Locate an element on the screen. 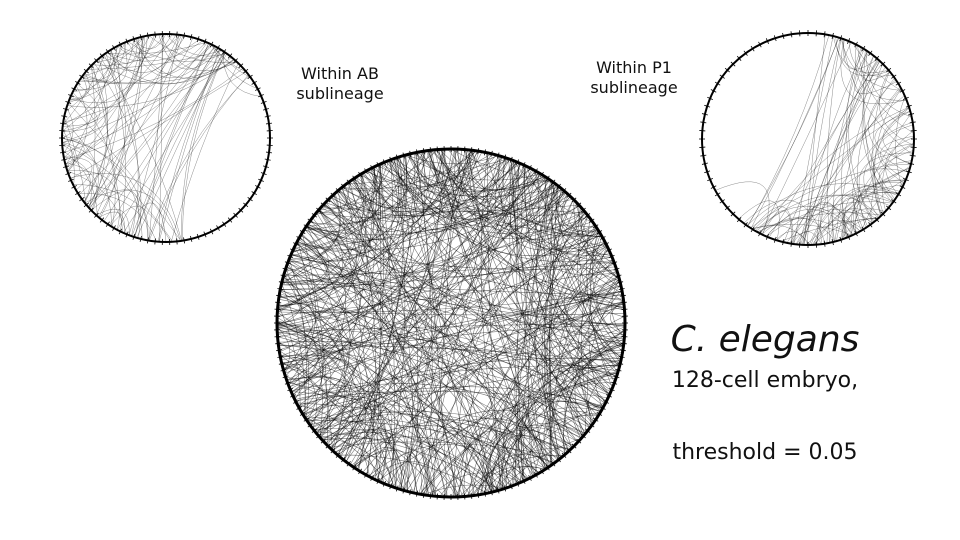 The image size is (960, 540). ab-sublineage-label: Within AB sublineage is located at coordinates (340, 84).